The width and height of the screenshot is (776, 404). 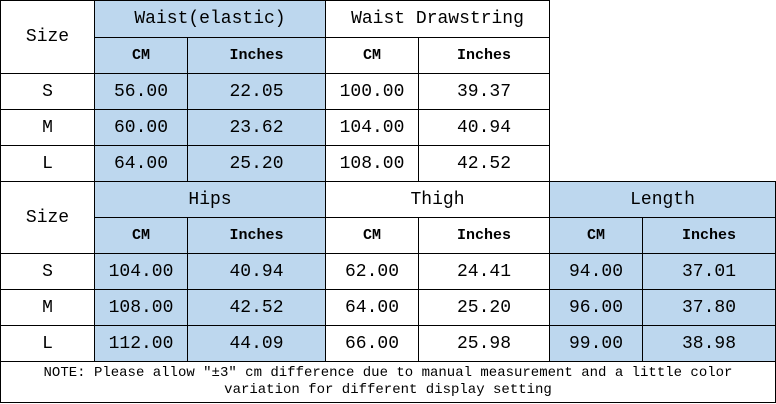 What do you see at coordinates (484, 271) in the screenshot?
I see `measure-value: 24.41` at bounding box center [484, 271].